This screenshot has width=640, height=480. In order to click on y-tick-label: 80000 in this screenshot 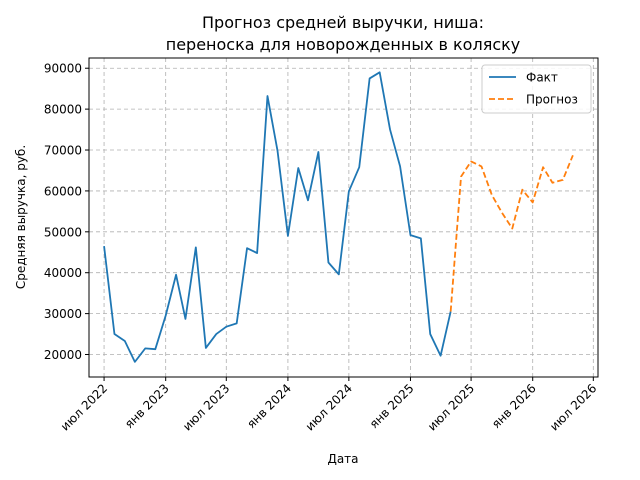, I will do `click(63, 110)`.